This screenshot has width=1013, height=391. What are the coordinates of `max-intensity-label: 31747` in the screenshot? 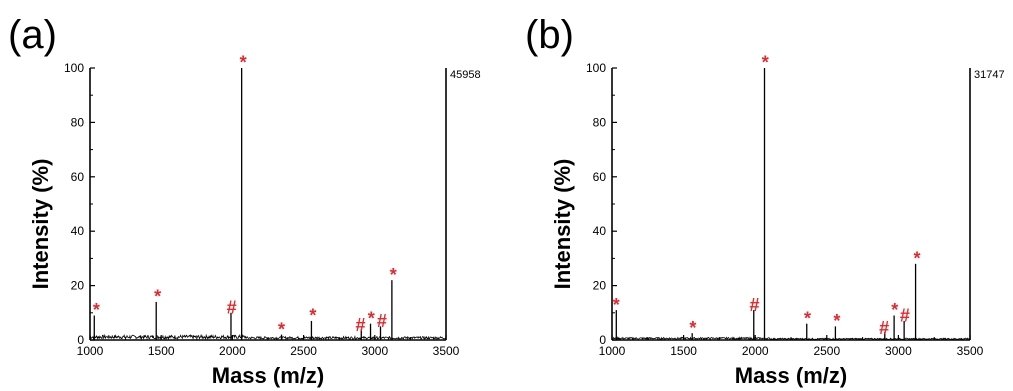 It's located at (989, 75).